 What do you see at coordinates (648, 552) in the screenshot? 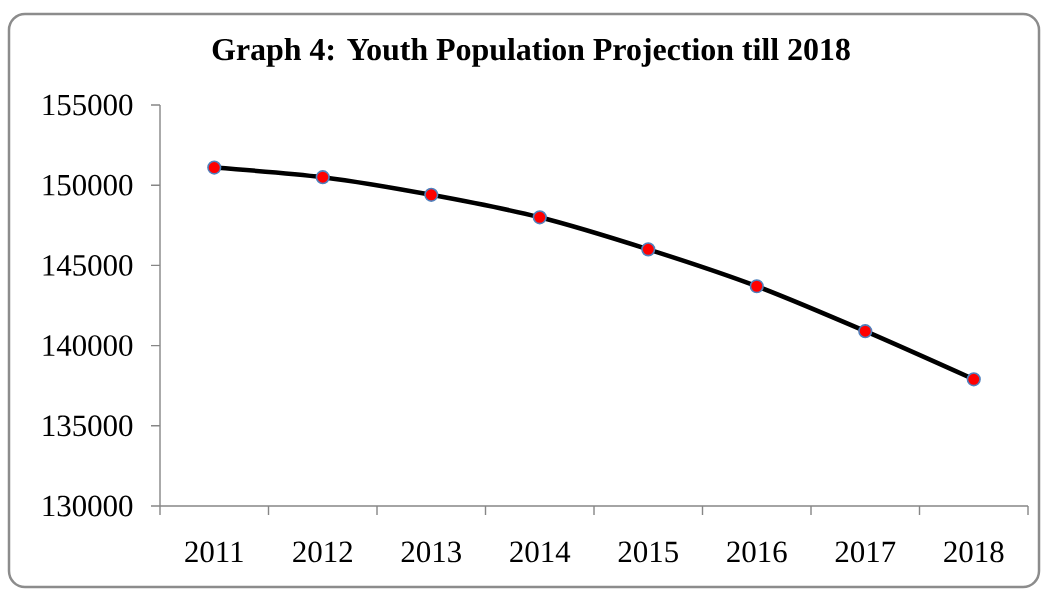
I see `x-tick-label: 2015` at bounding box center [648, 552].